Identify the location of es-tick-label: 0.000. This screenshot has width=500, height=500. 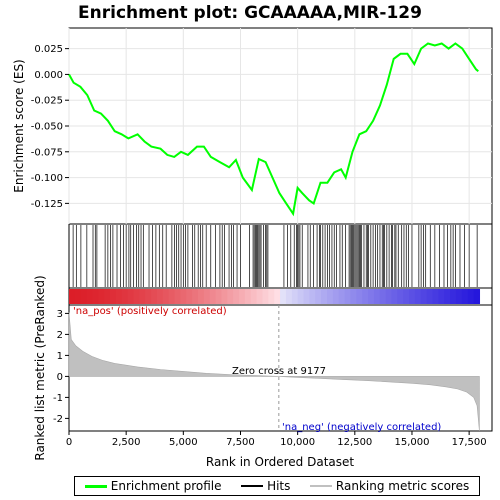
(48, 75).